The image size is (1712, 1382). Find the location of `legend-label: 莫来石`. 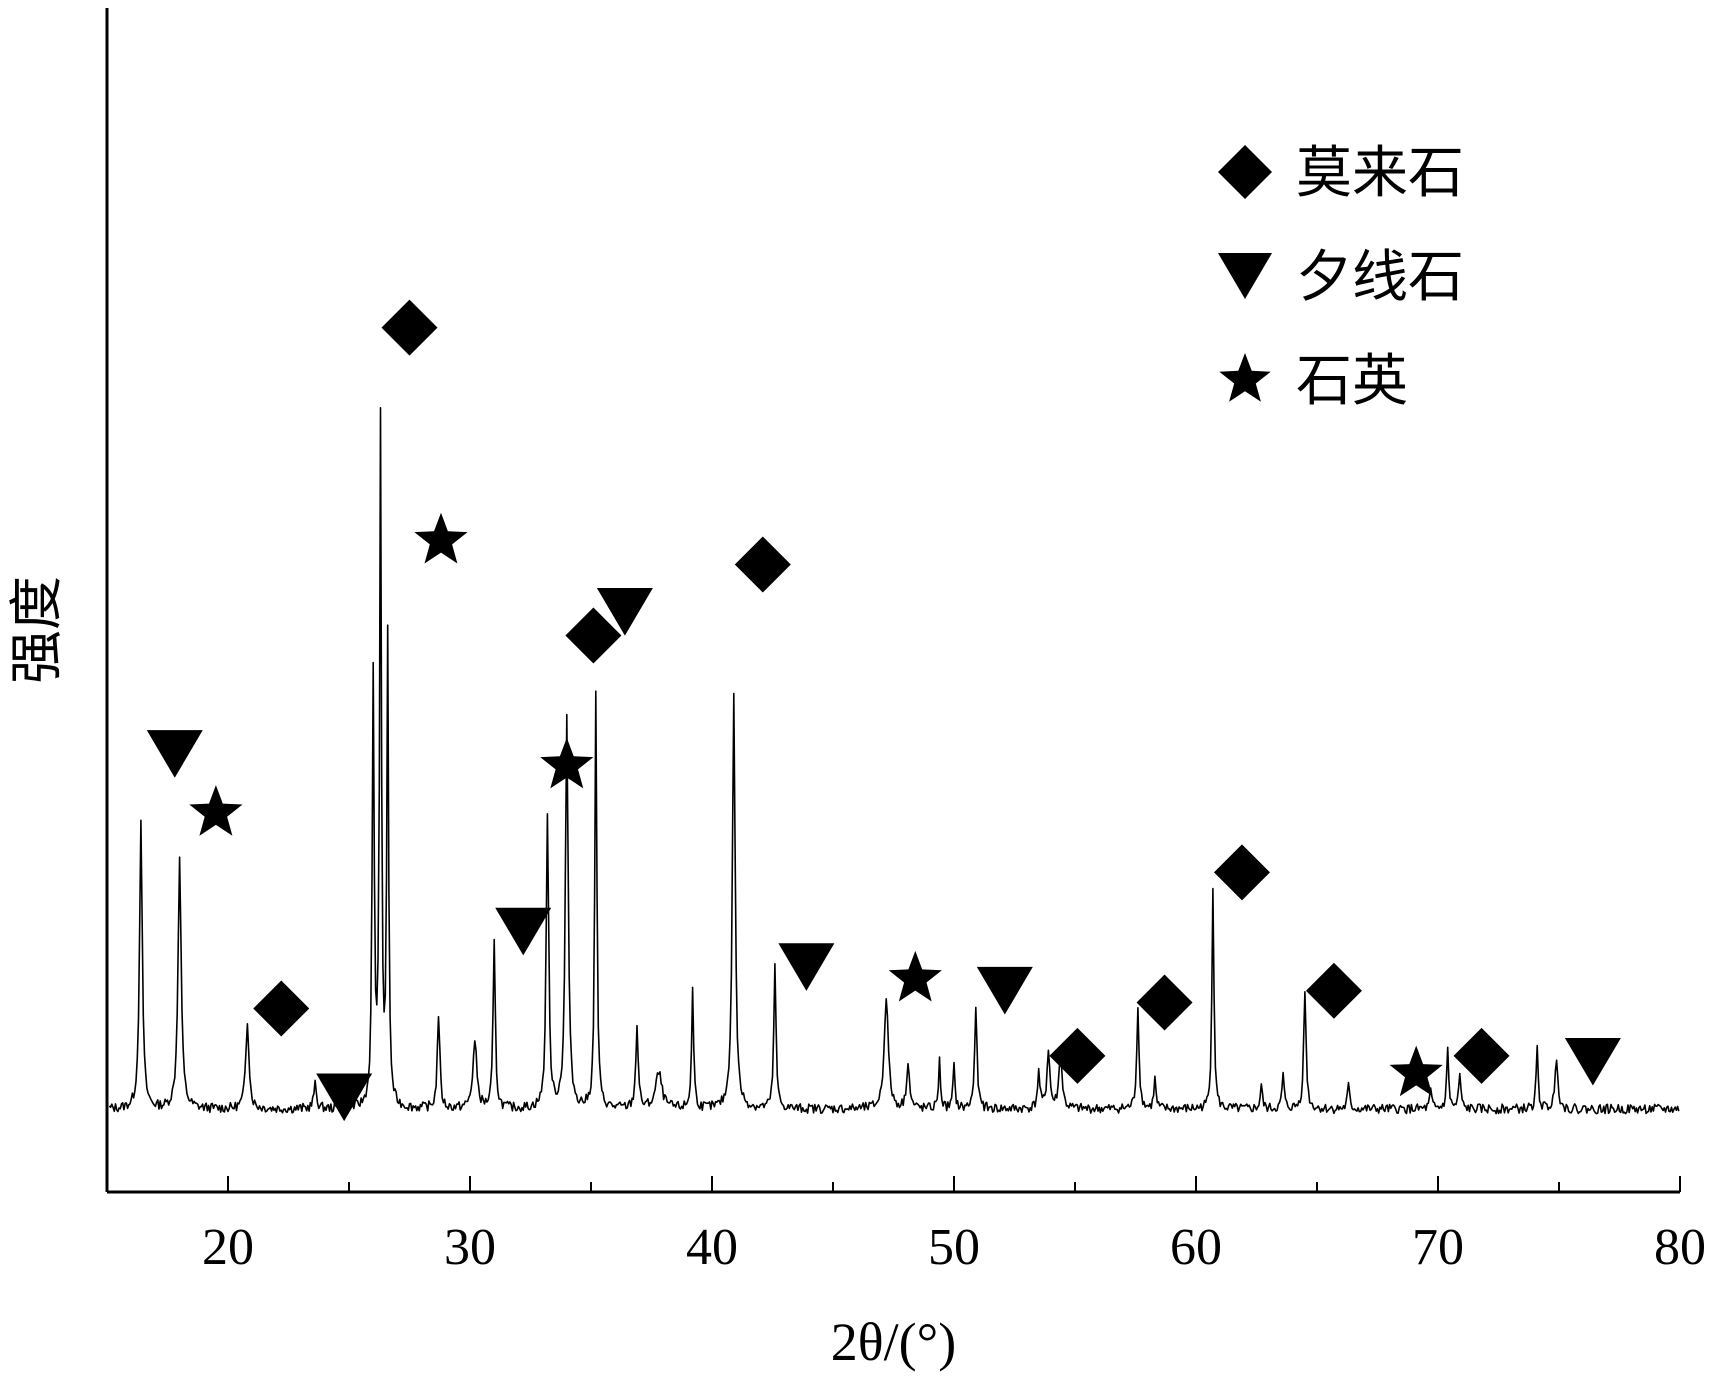

legend-label: 莫来石 is located at coordinates (1380, 173).